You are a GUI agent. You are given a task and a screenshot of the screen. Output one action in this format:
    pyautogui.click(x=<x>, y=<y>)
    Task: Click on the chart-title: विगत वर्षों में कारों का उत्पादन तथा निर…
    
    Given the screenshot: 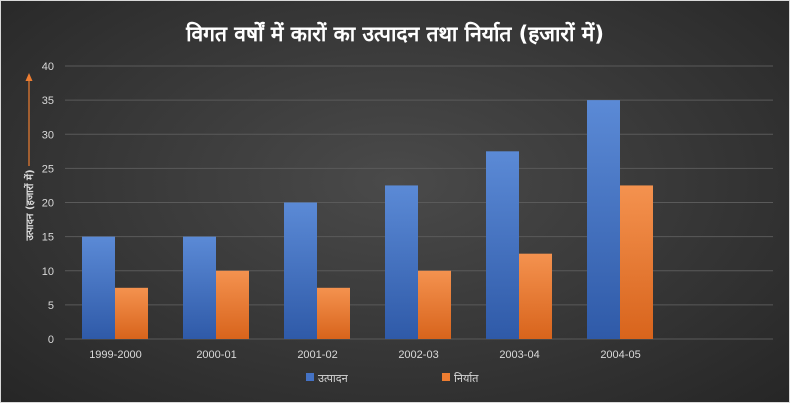 What is the action you would take?
    pyautogui.click(x=394, y=33)
    